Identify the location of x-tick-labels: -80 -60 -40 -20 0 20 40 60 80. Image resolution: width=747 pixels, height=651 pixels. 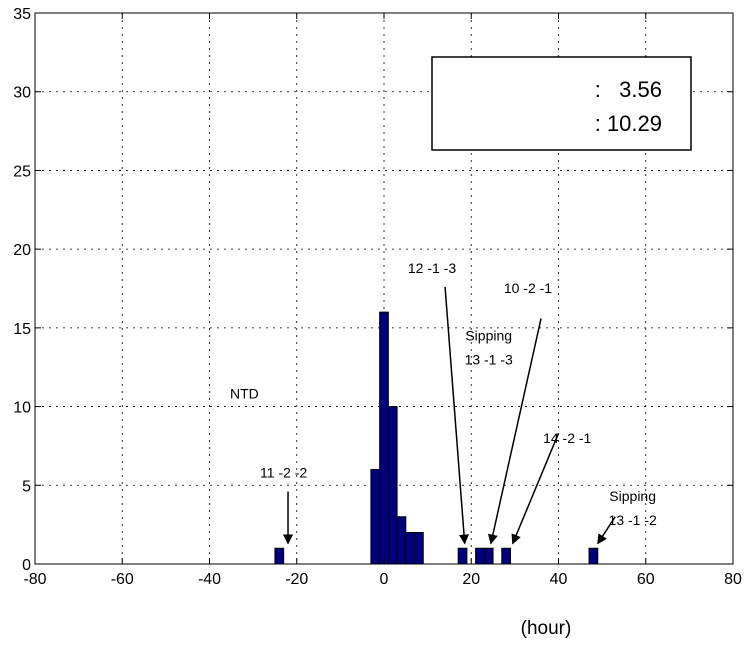
(382, 579).